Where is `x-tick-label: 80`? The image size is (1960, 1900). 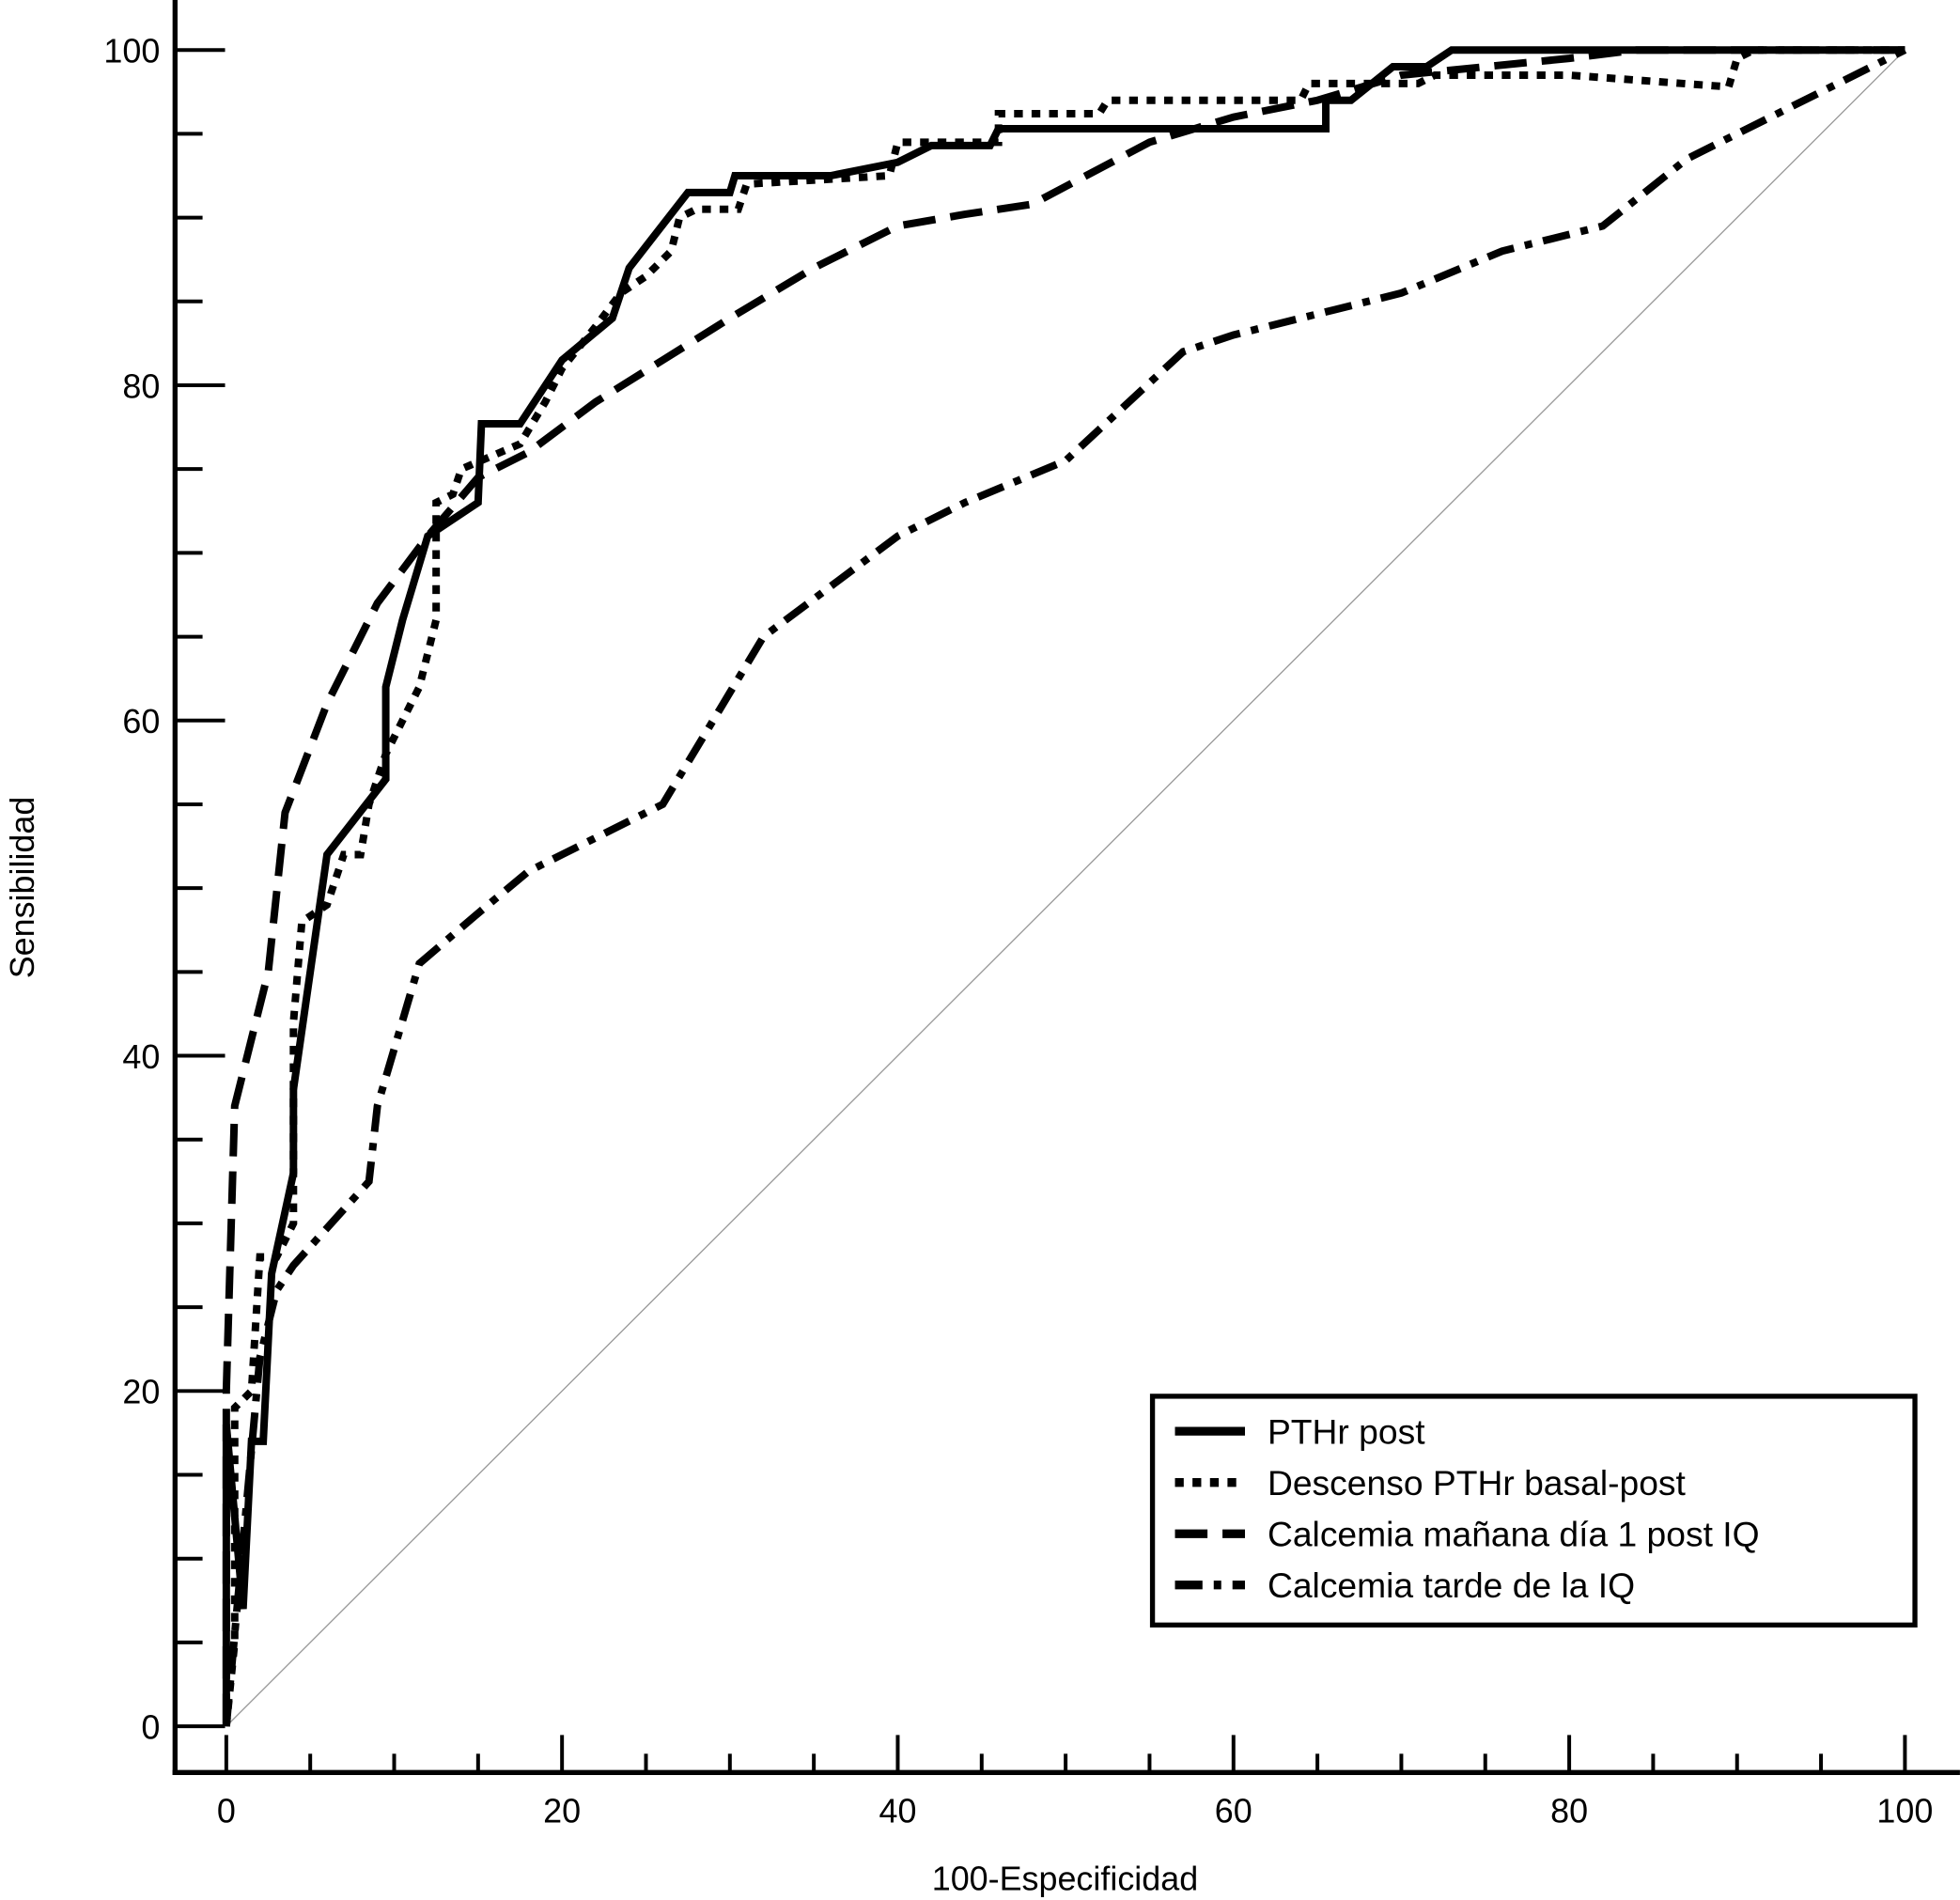
x-tick-label: 80 is located at coordinates (1569, 1811).